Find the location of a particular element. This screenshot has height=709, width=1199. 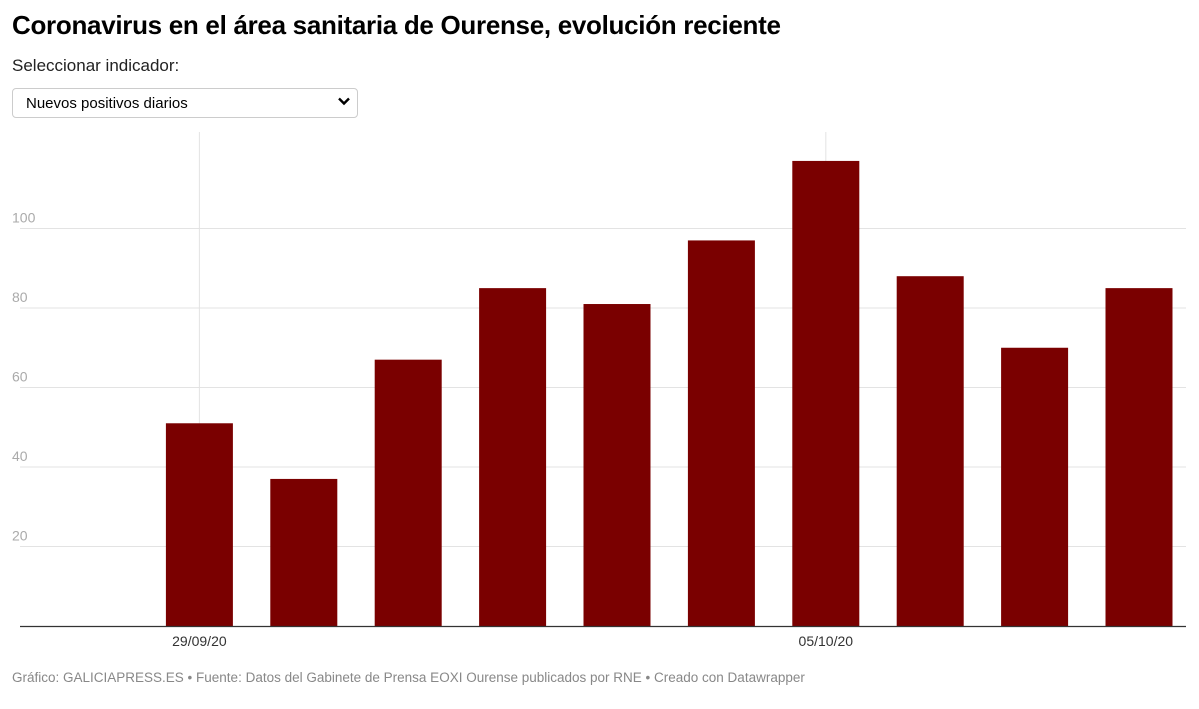

y-tick-label: 20 is located at coordinates (20, 536).